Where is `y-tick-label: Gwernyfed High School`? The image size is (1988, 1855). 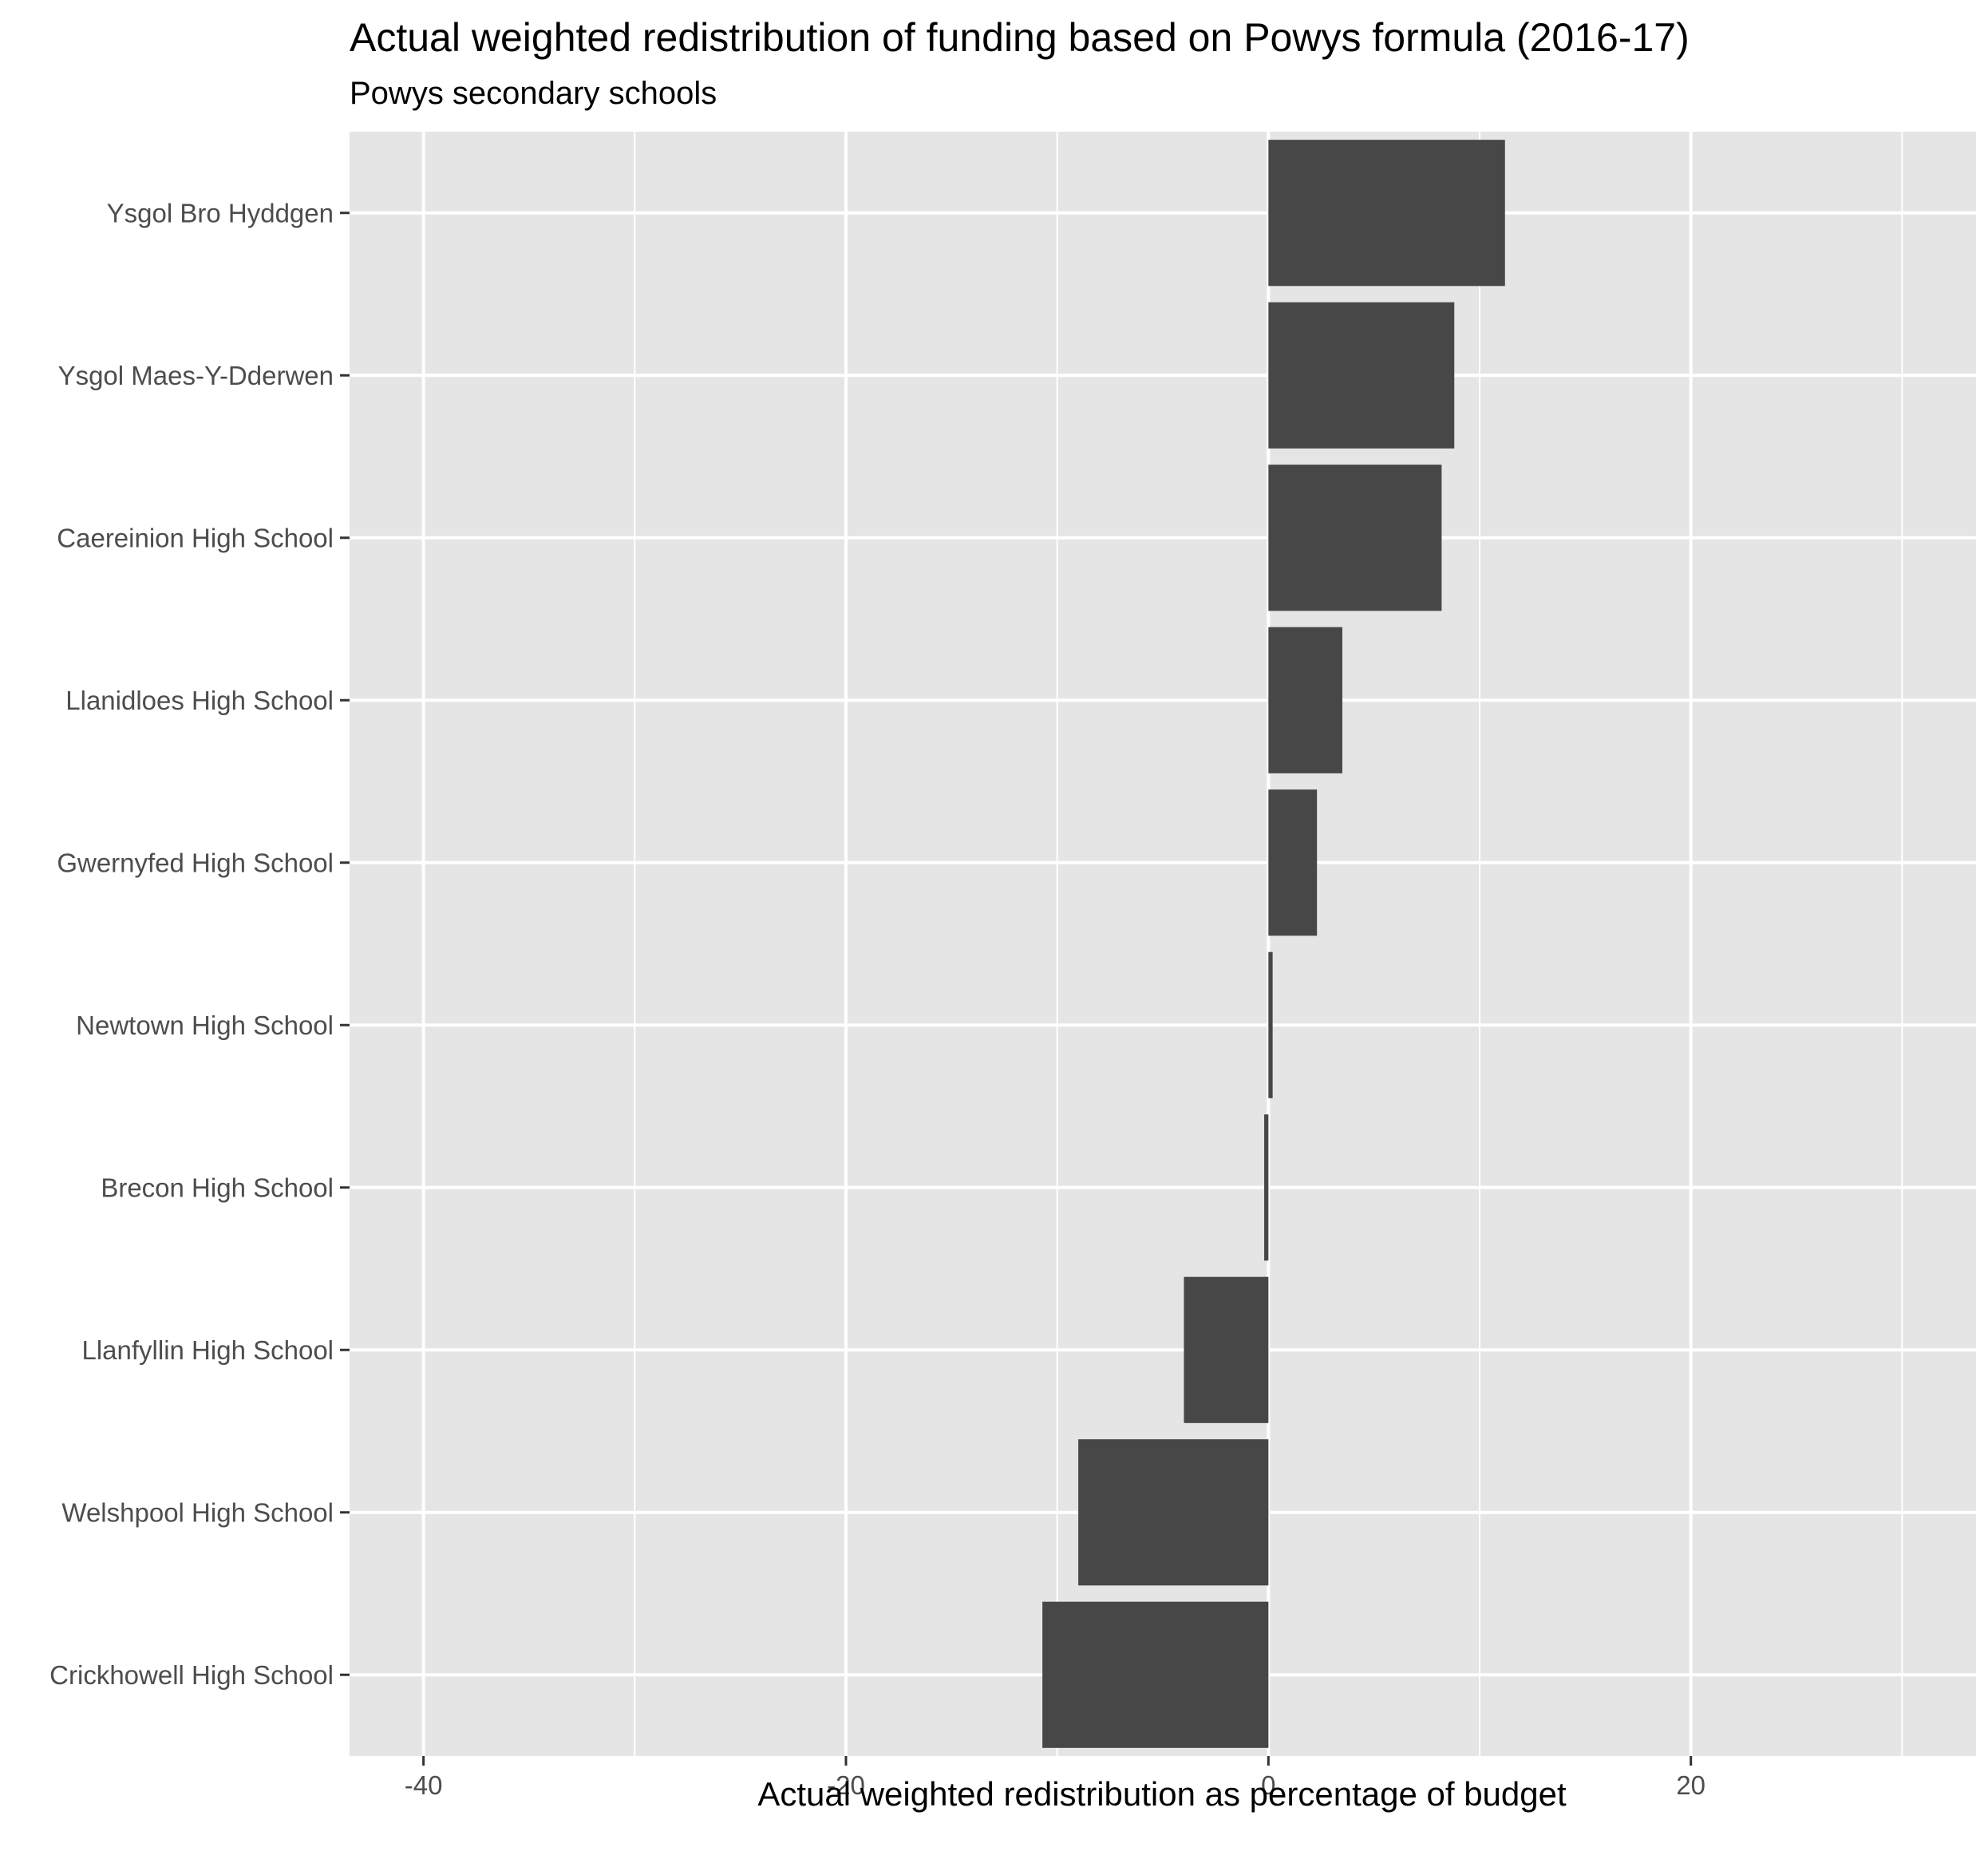 y-tick-label: Gwernyfed High School is located at coordinates (195, 862).